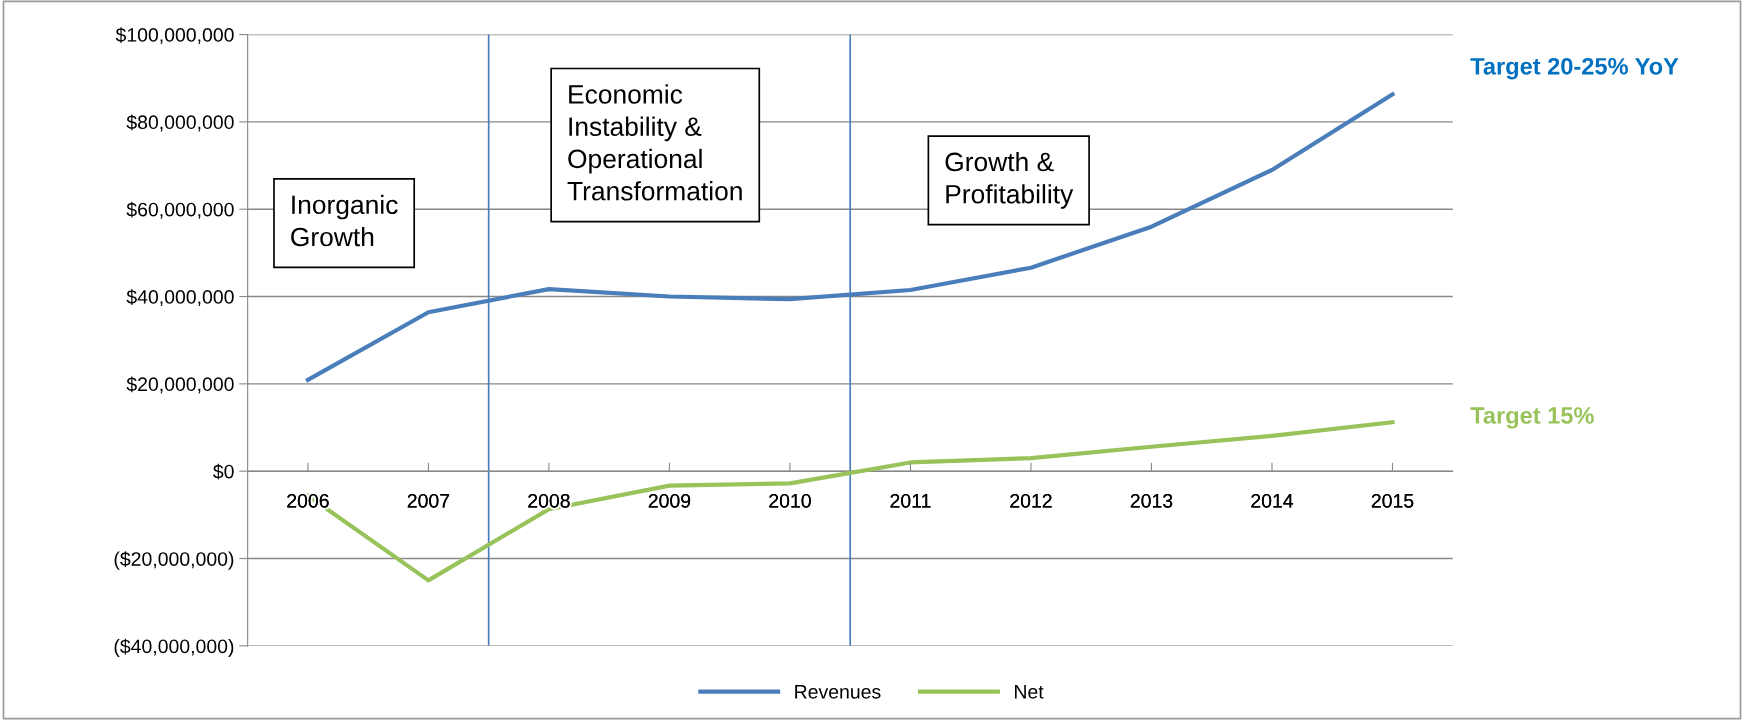 The width and height of the screenshot is (1744, 720). I want to click on y-tick-label: $100,000,000, so click(174, 36).